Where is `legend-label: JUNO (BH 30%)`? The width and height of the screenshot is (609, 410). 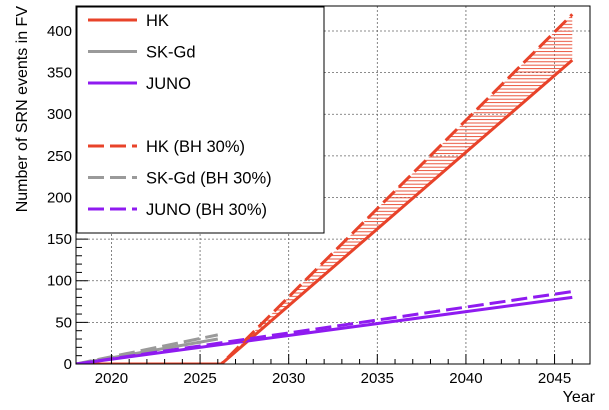
legend-label: JUNO (BH 30%) is located at coordinates (206, 210).